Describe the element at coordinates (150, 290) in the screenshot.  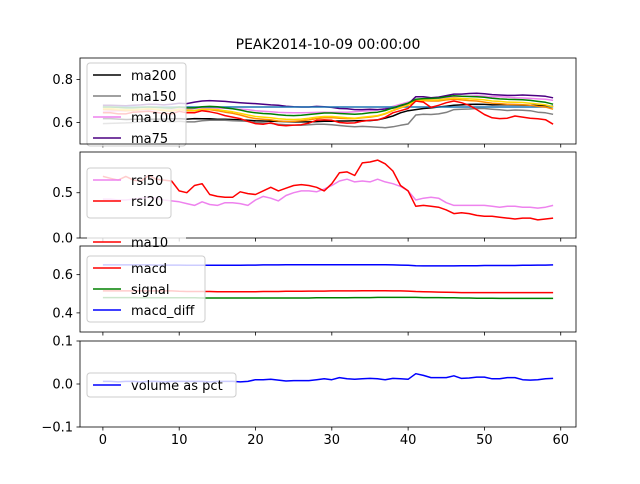
I see `legend-label: signal` at that location.